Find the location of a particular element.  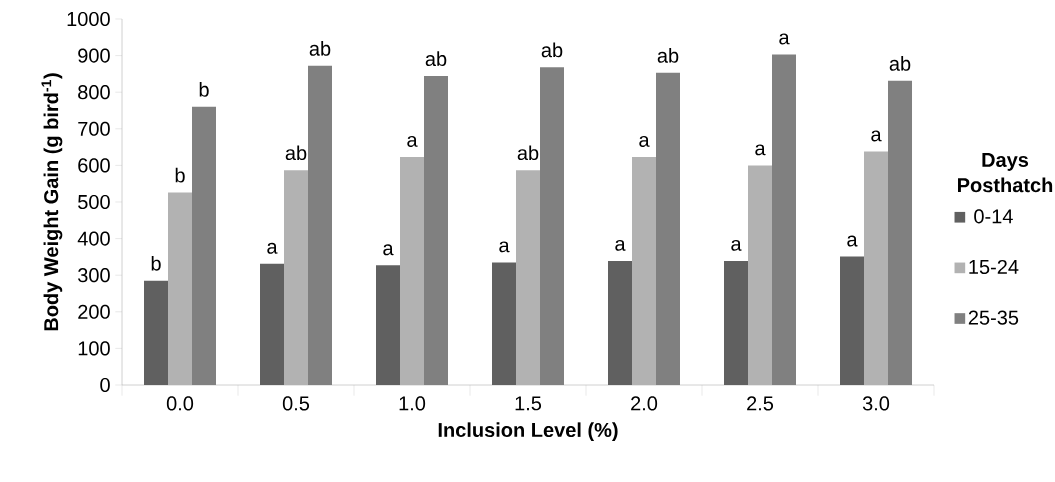

y-tick-label: 1000 is located at coordinates (88, 19).